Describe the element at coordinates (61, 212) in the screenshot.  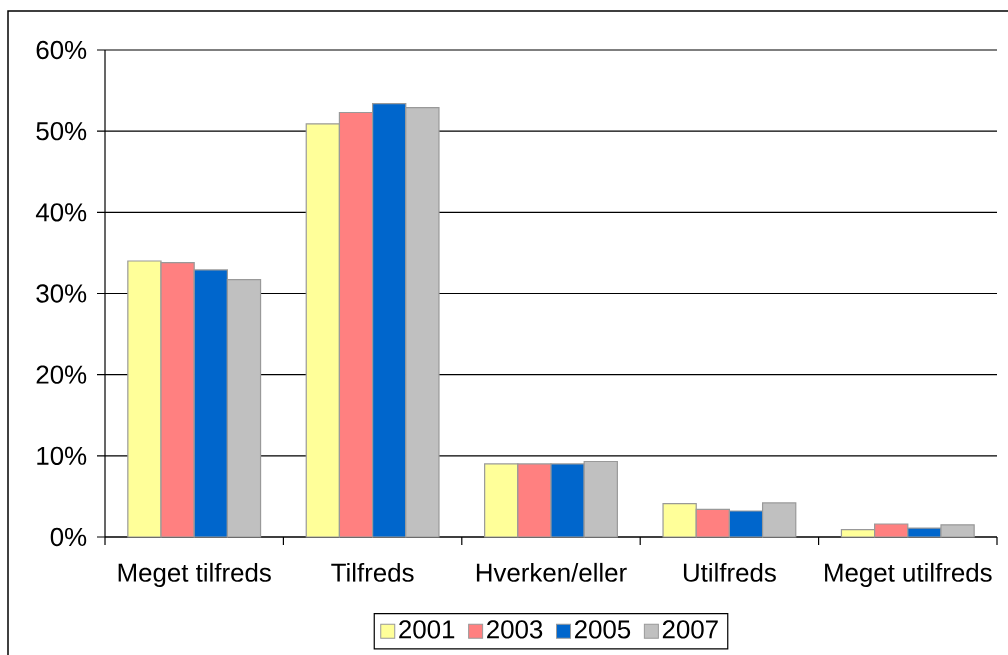
I see `y-tick-label: 40%` at that location.